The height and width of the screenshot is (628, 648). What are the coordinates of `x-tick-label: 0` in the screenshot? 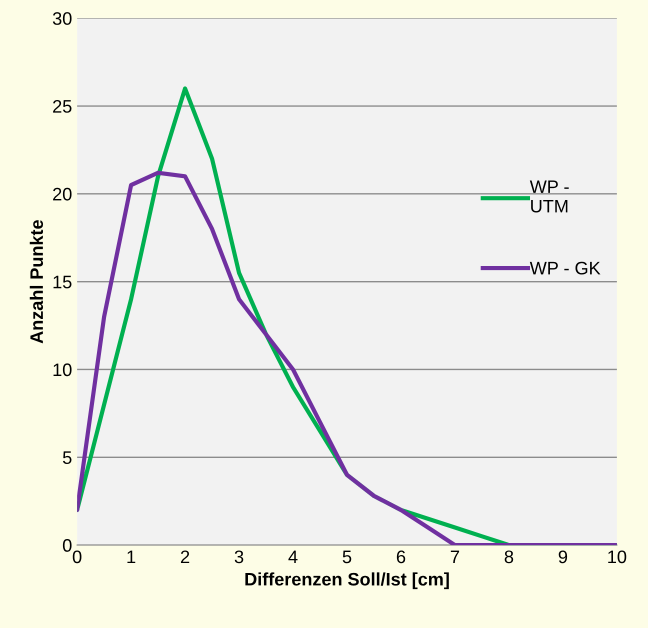 It's located at (77, 557).